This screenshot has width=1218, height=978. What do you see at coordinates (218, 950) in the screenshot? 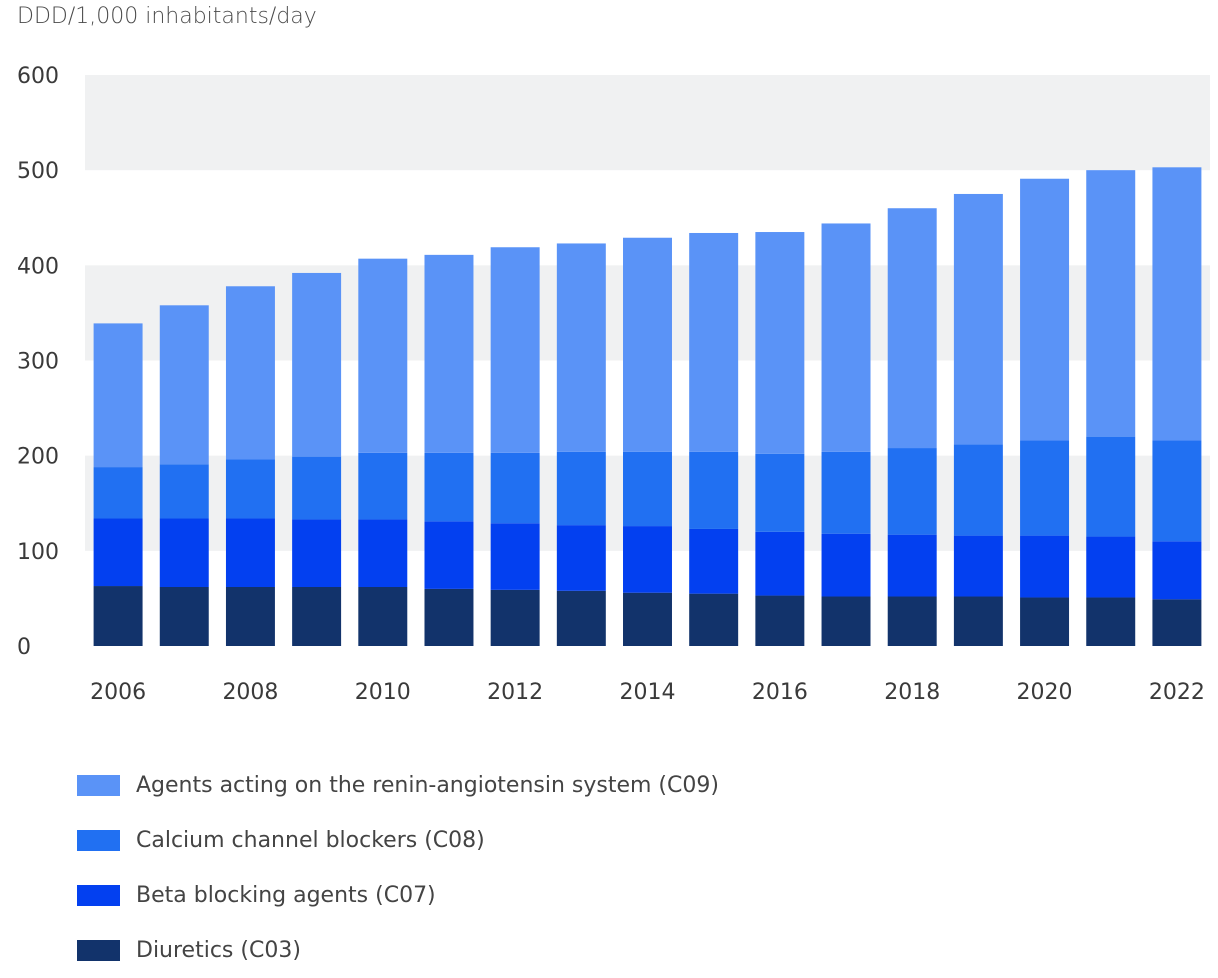
I see `legend-label: Diuretics (C03)` at bounding box center [218, 950].